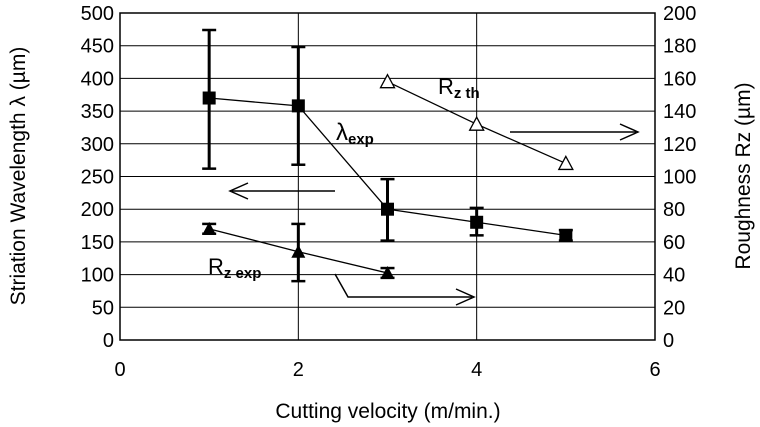  Describe the element at coordinates (97, 178) in the screenshot. I see `y-left-tick-label: 250` at that location.